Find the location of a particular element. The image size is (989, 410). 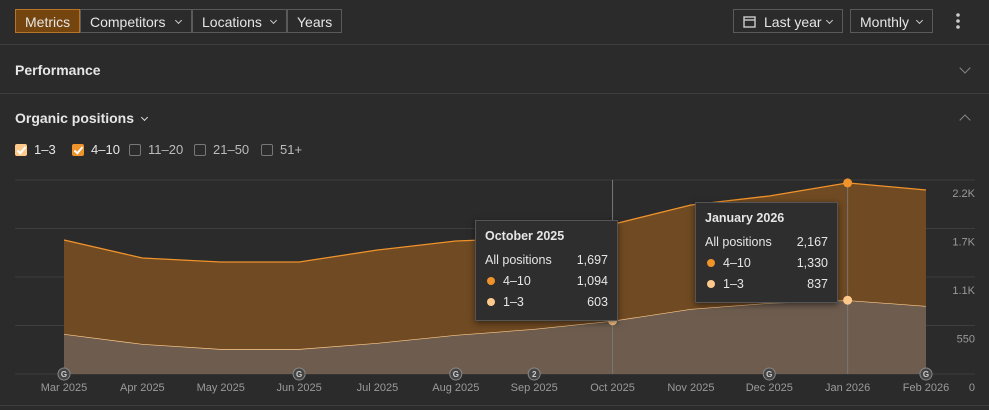

y-tick-label: 1.7K is located at coordinates (963, 242).